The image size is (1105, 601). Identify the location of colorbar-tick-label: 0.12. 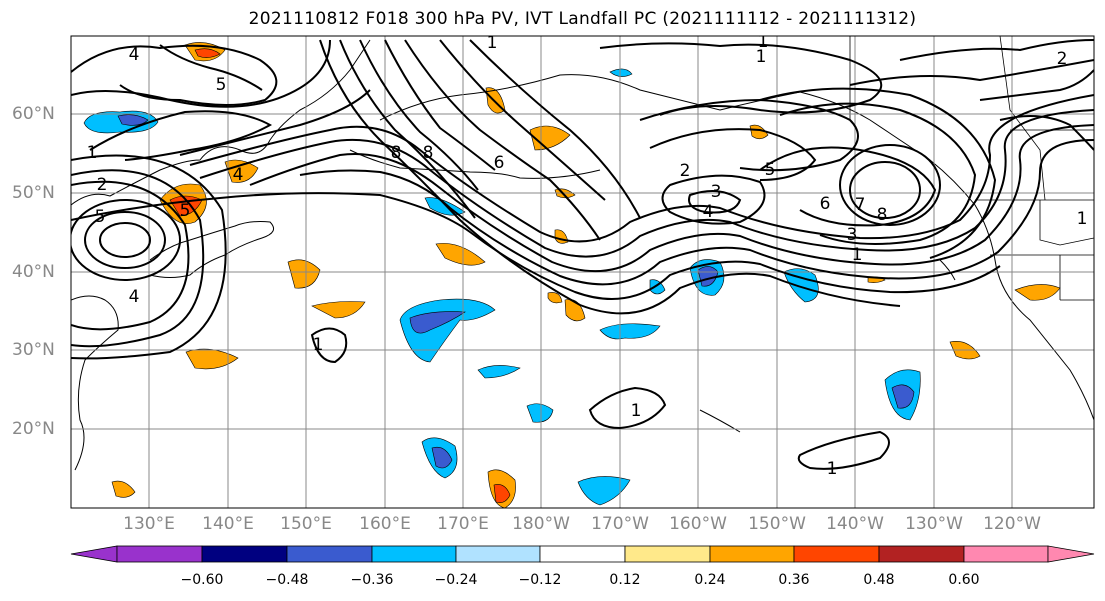
(625, 580).